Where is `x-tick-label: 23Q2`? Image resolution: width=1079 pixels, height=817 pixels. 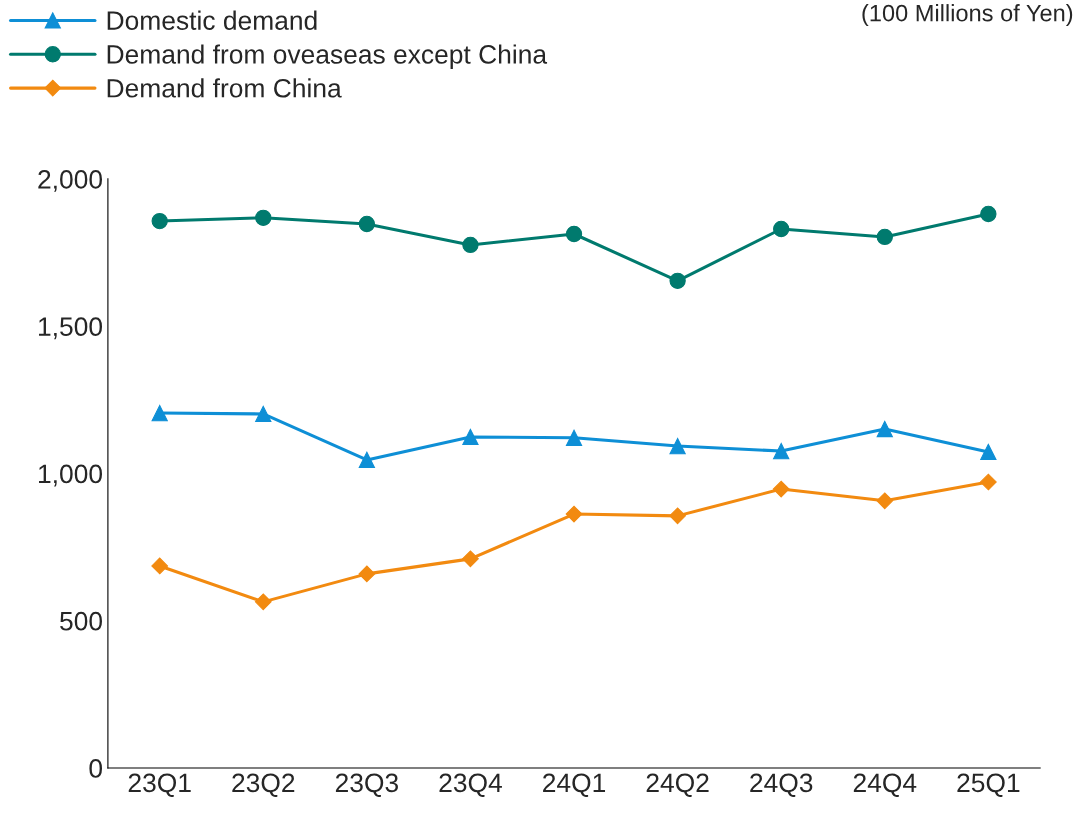
x-tick-label: 23Q2 is located at coordinates (263, 785).